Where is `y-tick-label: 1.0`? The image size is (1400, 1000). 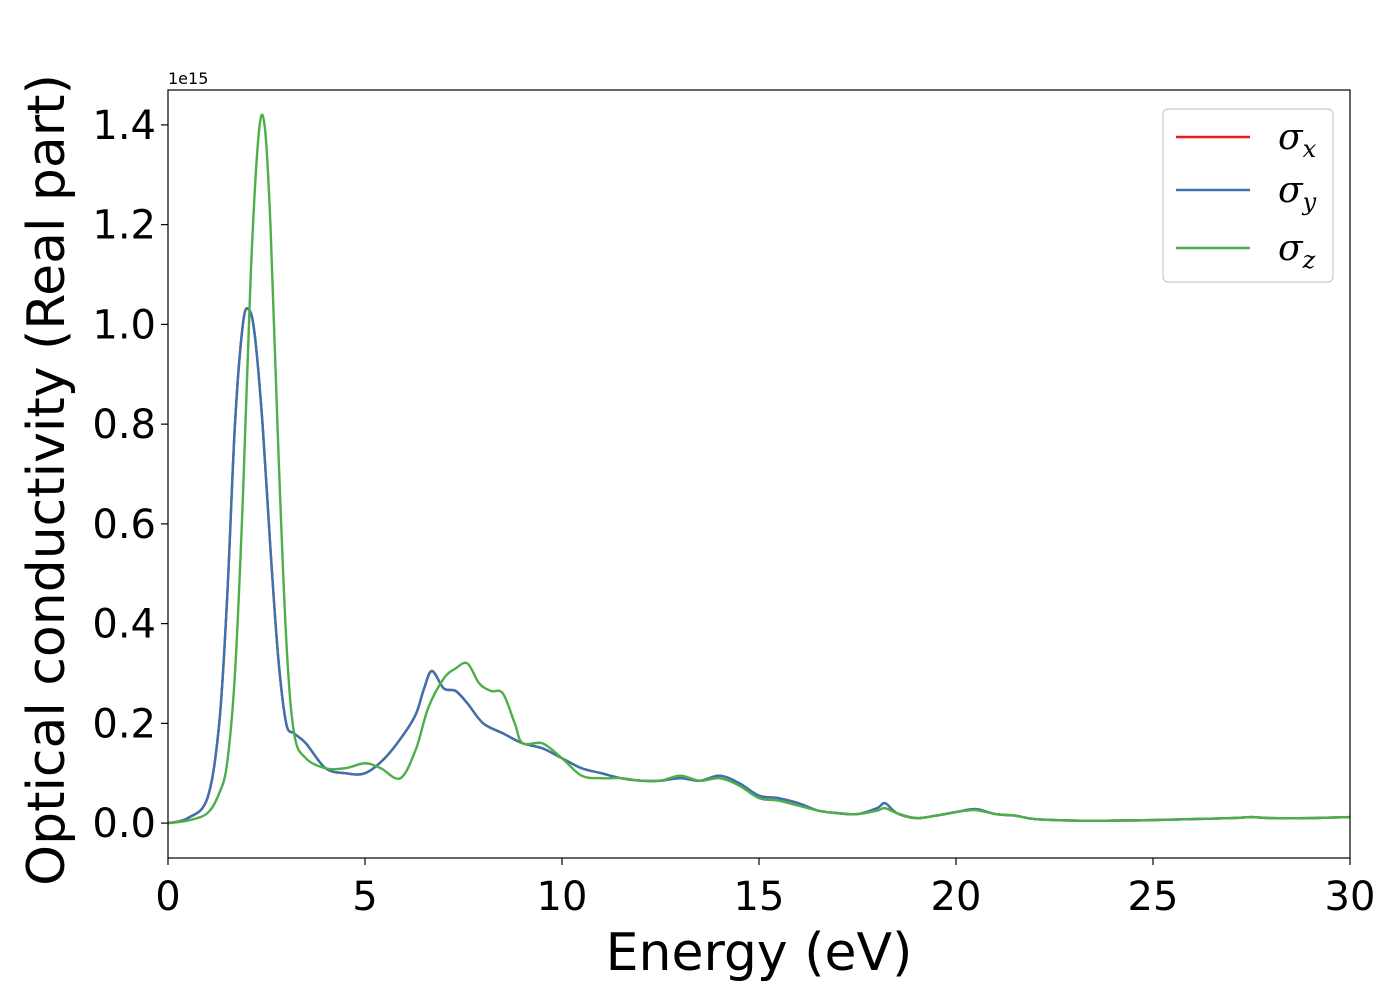 y-tick-label: 1.0 is located at coordinates (124, 325).